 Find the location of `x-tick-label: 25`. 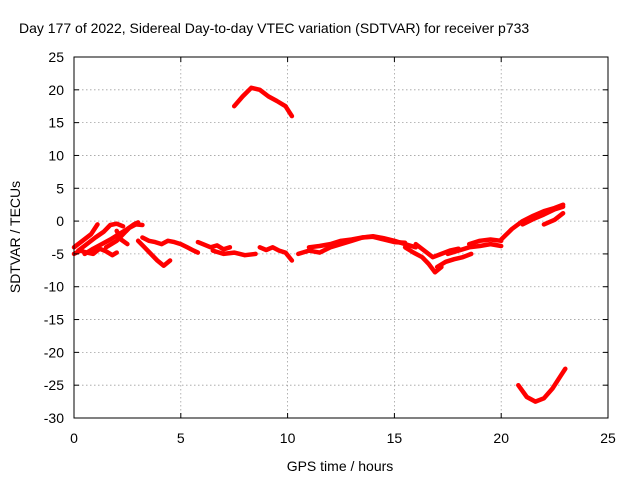

x-tick-label: 25 is located at coordinates (608, 438).